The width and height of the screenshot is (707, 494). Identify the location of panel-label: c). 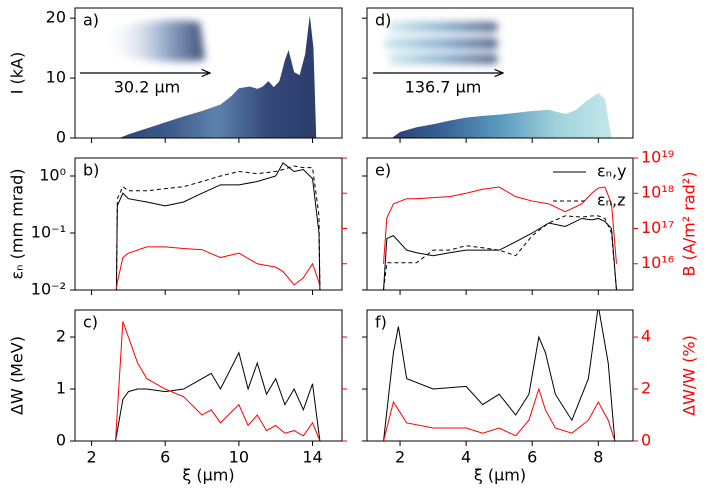
(90, 322).